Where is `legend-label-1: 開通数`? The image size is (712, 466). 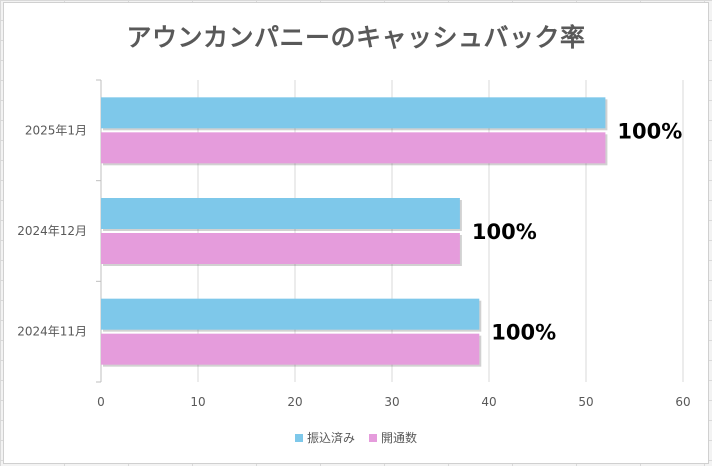 legend-label-1: 開通数 is located at coordinates (399, 438).